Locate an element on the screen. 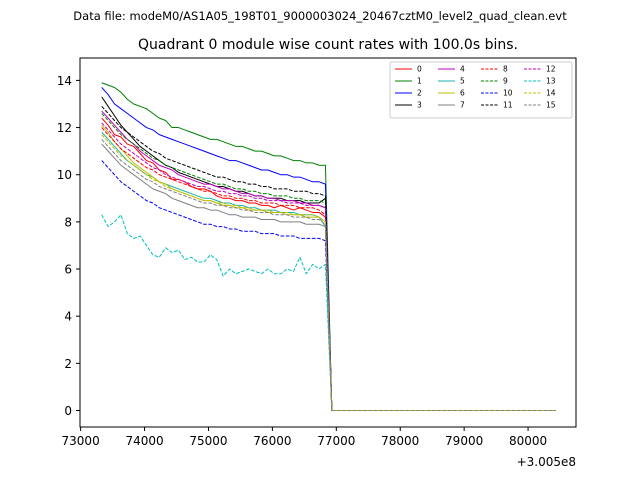  legend-label-2: 2 is located at coordinates (419, 93).